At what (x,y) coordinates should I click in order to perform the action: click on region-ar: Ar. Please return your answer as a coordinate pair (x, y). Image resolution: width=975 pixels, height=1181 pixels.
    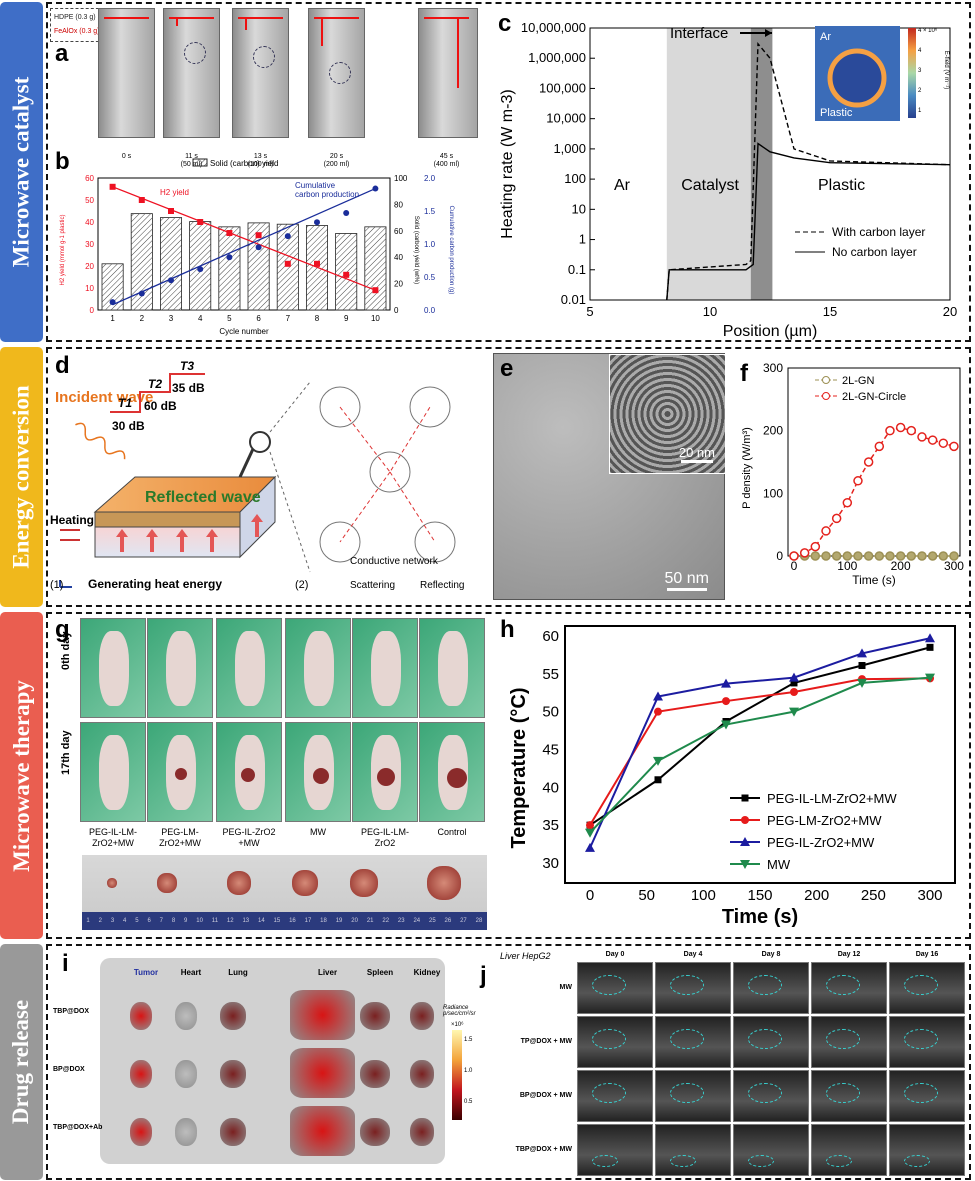
    Looking at the image, I should click on (622, 185).